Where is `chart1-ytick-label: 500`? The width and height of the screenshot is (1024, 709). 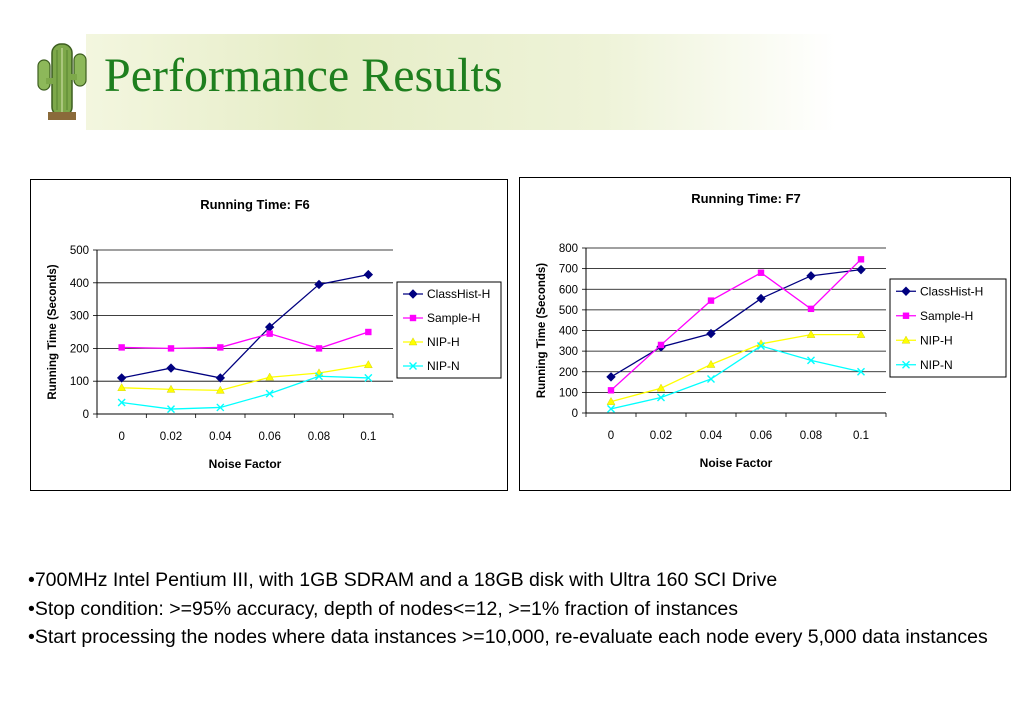 chart1-ytick-label: 500 is located at coordinates (568, 311).